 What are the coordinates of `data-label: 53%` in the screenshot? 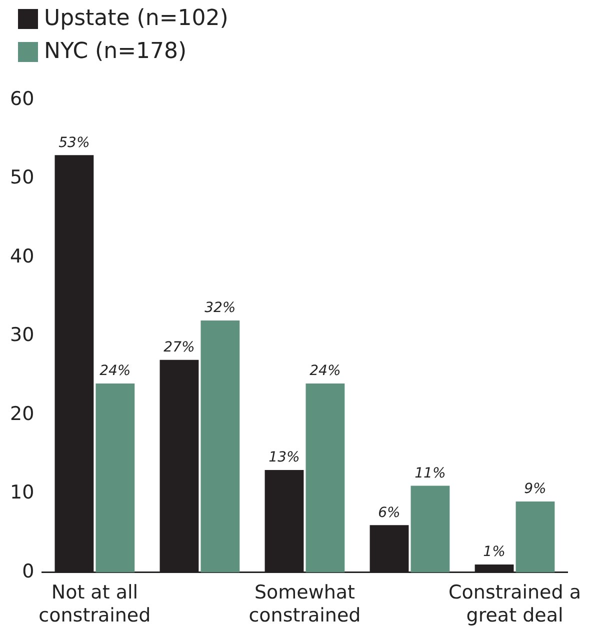 It's located at (74, 142).